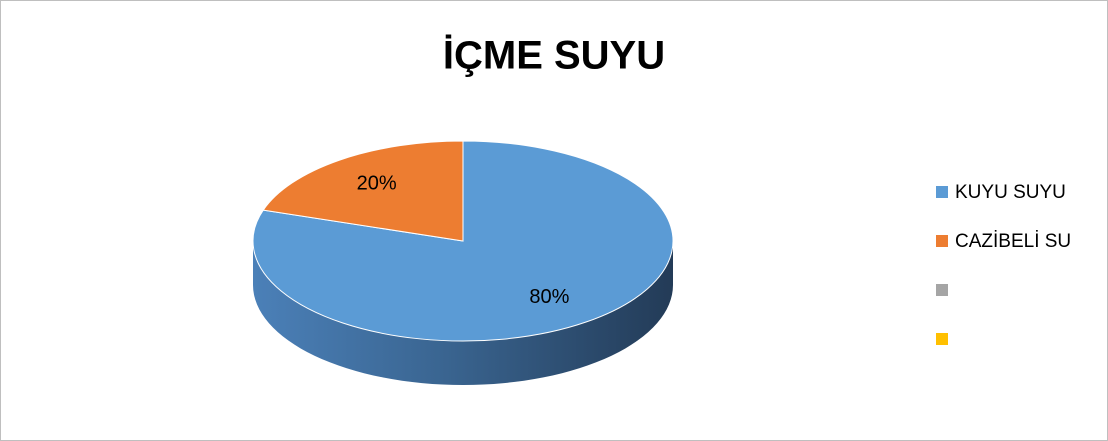 Image resolution: width=1108 pixels, height=441 pixels. What do you see at coordinates (463, 313) in the screenshot?
I see `slice-side` at bounding box center [463, 313].